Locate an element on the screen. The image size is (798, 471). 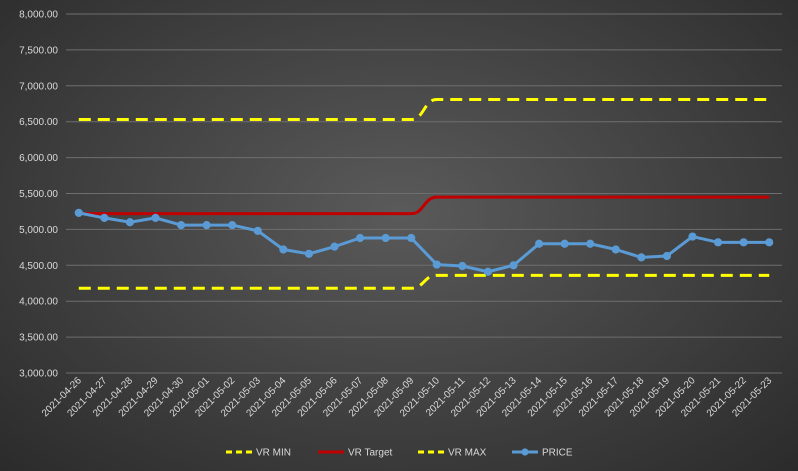
legend-item-vr-max: VR MAX is located at coordinates (452, 453).